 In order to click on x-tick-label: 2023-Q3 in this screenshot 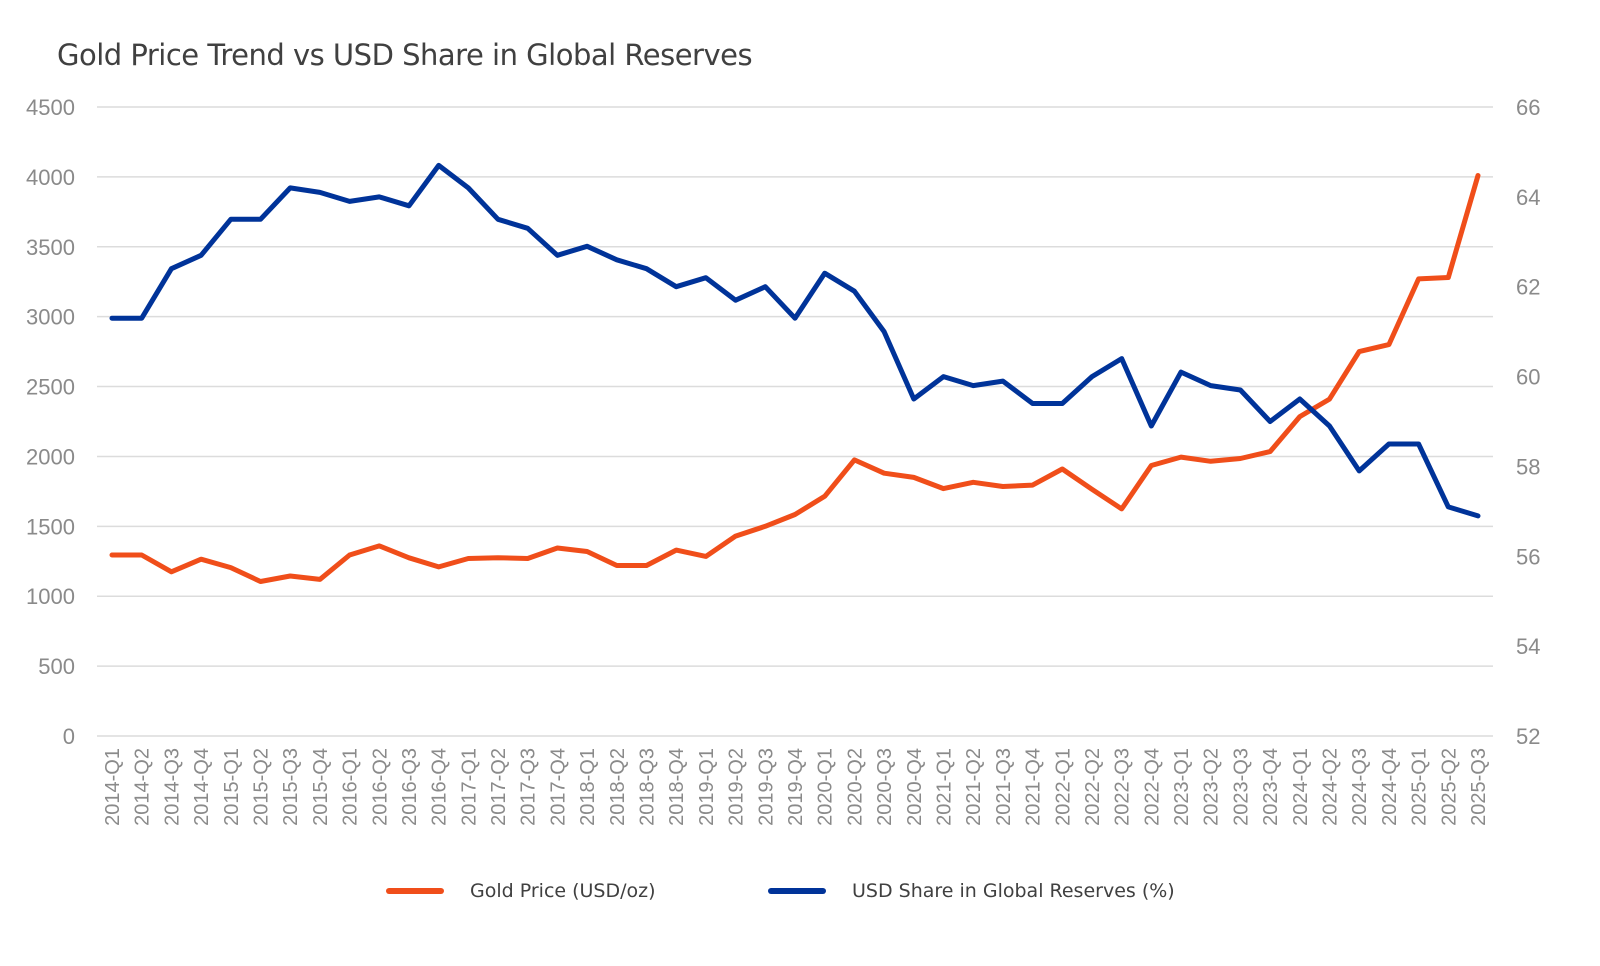, I will do `click(1241, 787)`.